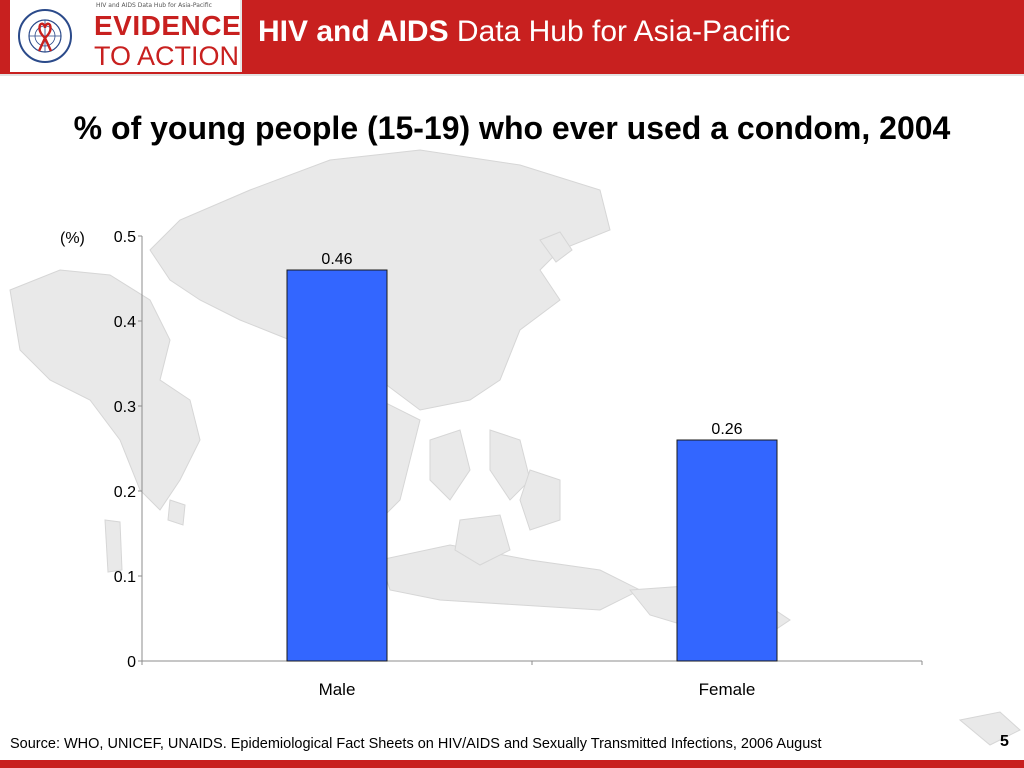 The width and height of the screenshot is (1024, 768). Describe the element at coordinates (512, 764) in the screenshot. I see `footer-bar` at that location.